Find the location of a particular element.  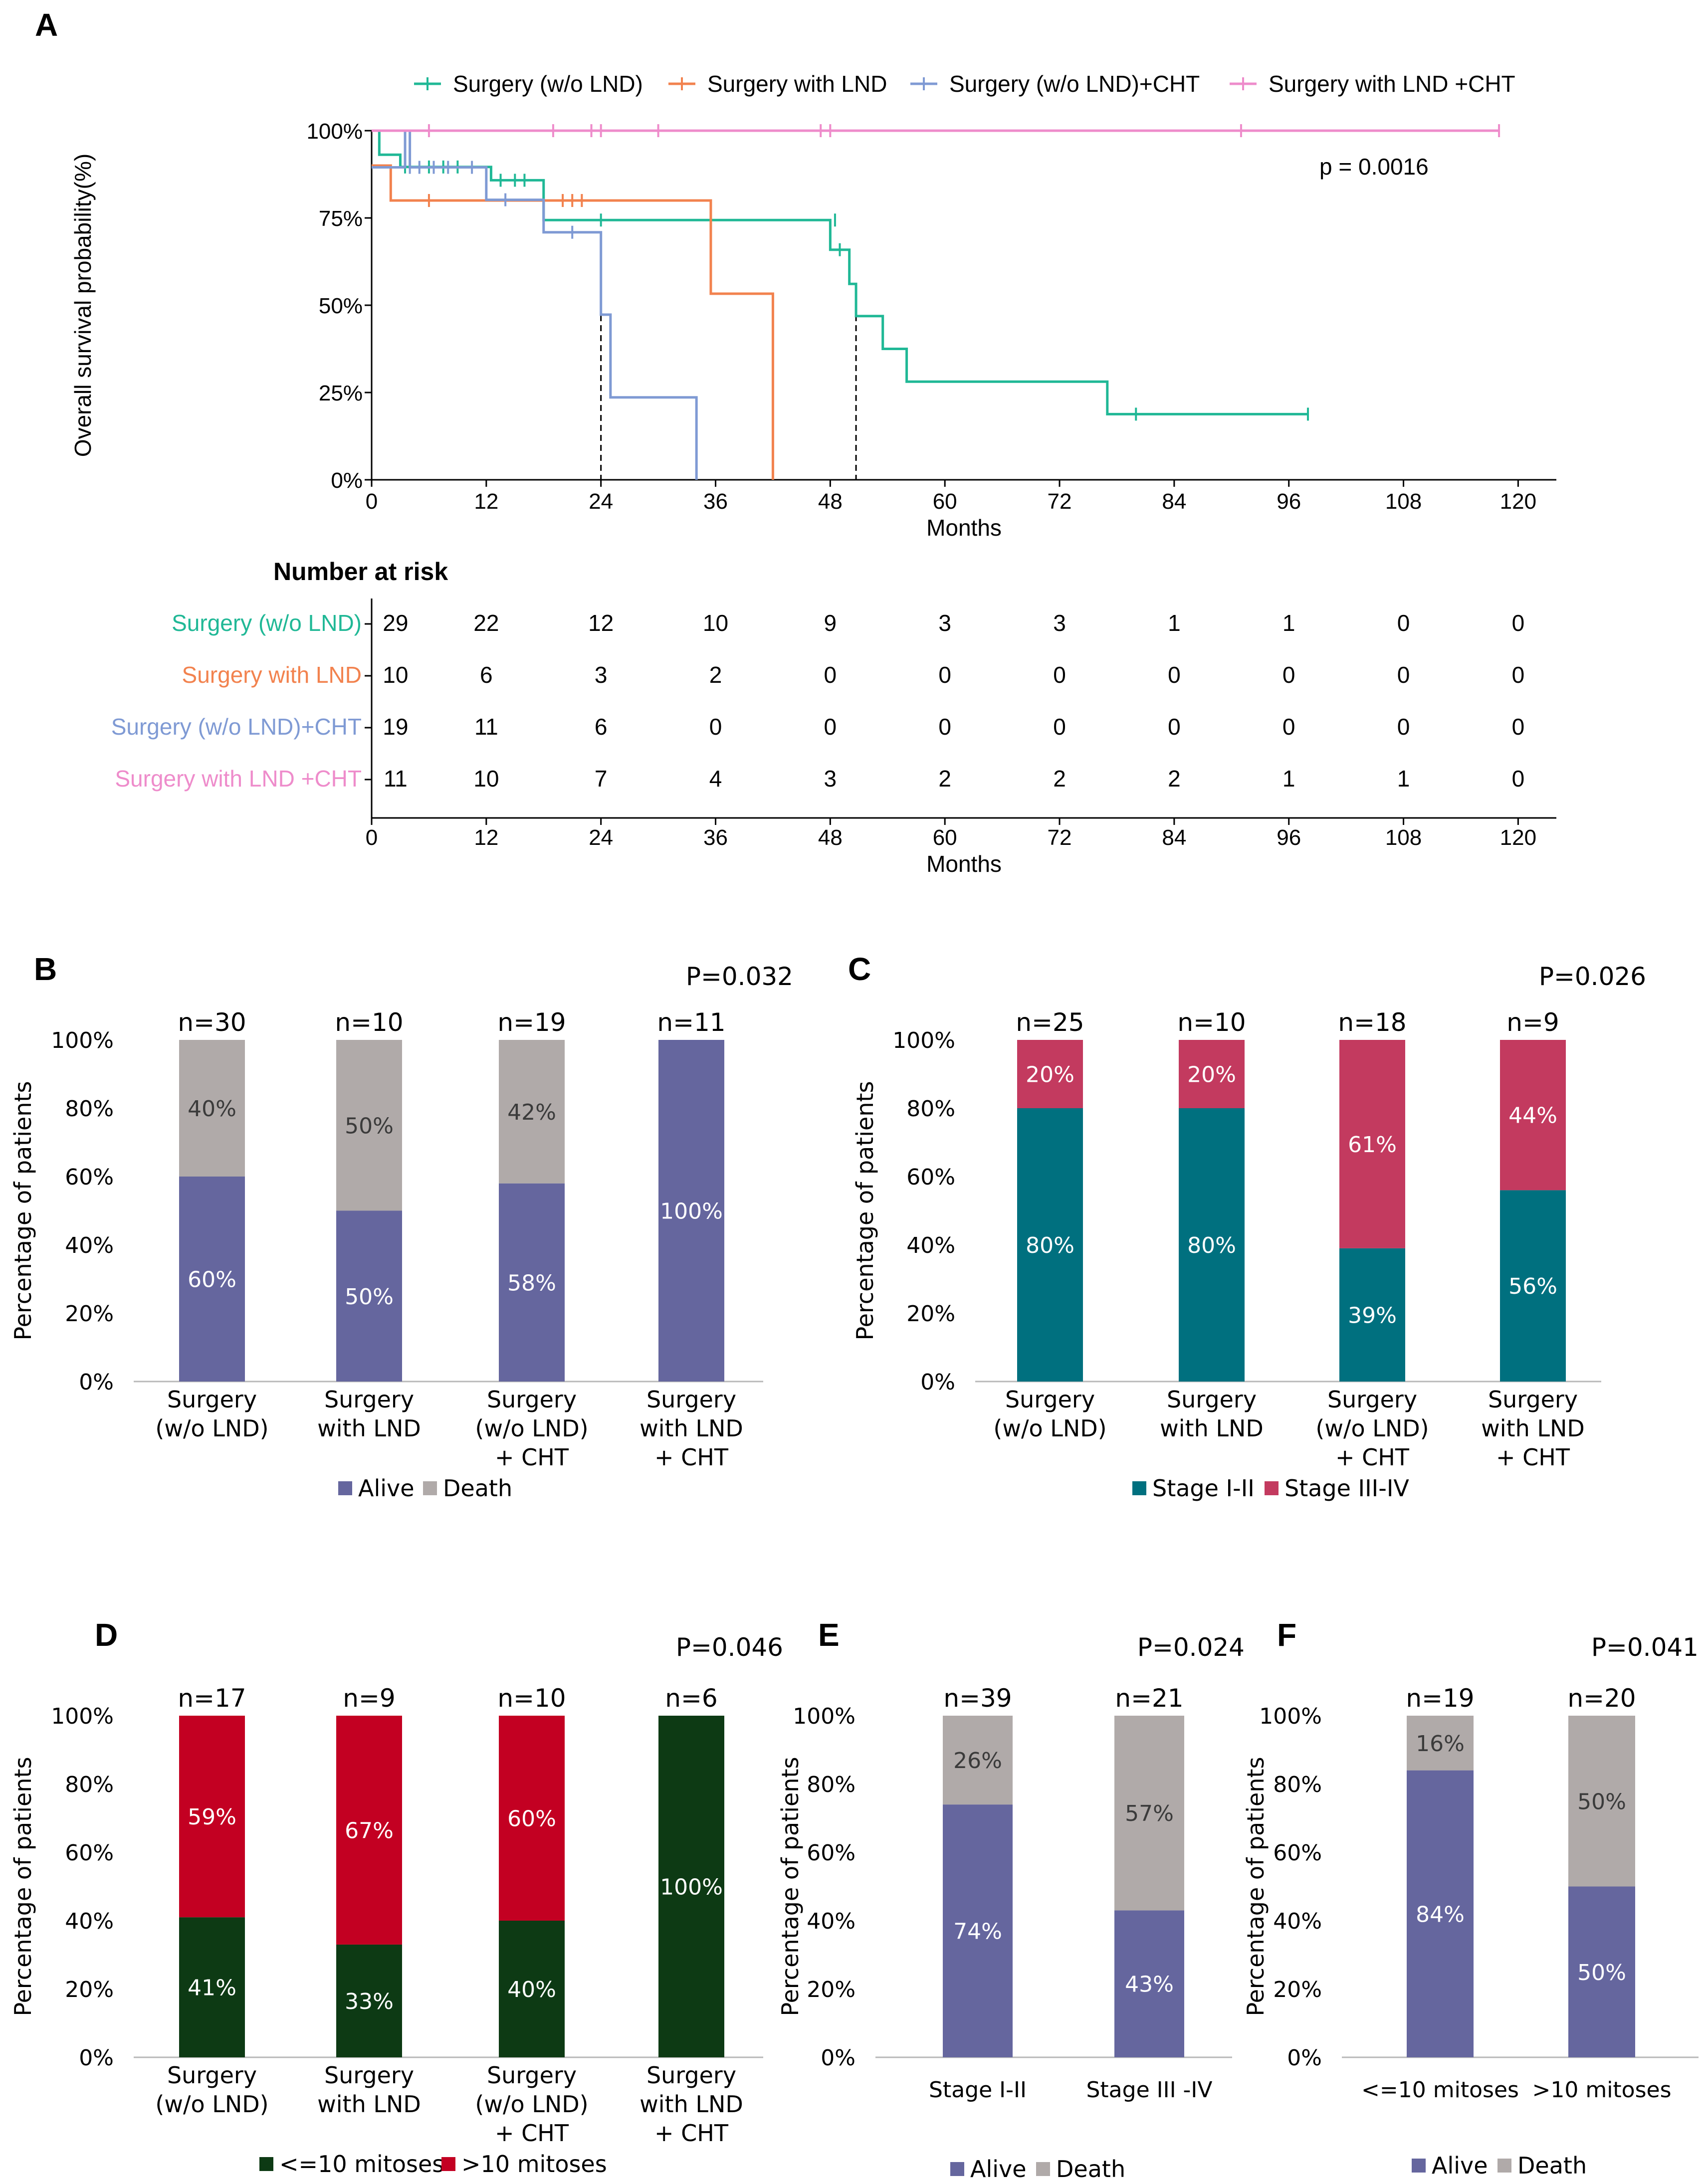

n-label: n=25 is located at coordinates (1050, 1022).